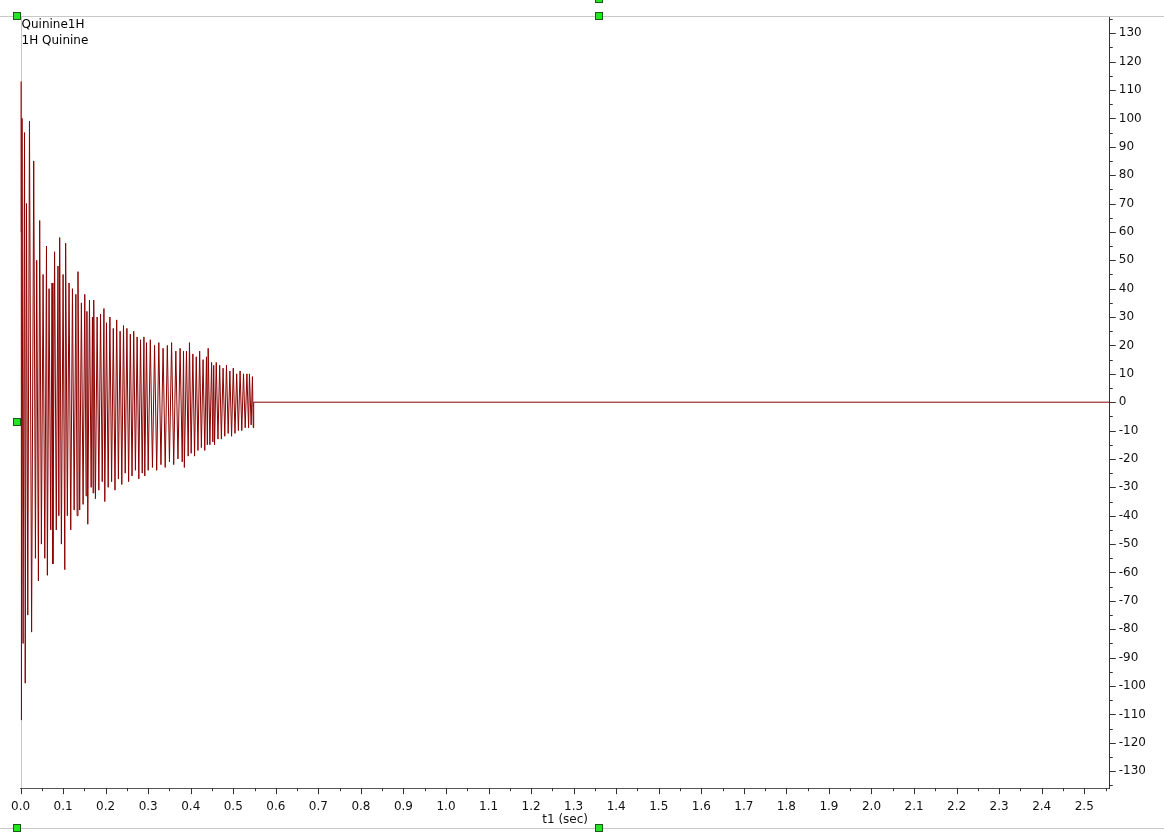 The height and width of the screenshot is (838, 1164). What do you see at coordinates (1128, 571) in the screenshot?
I see `y-tick-label: -60` at bounding box center [1128, 571].